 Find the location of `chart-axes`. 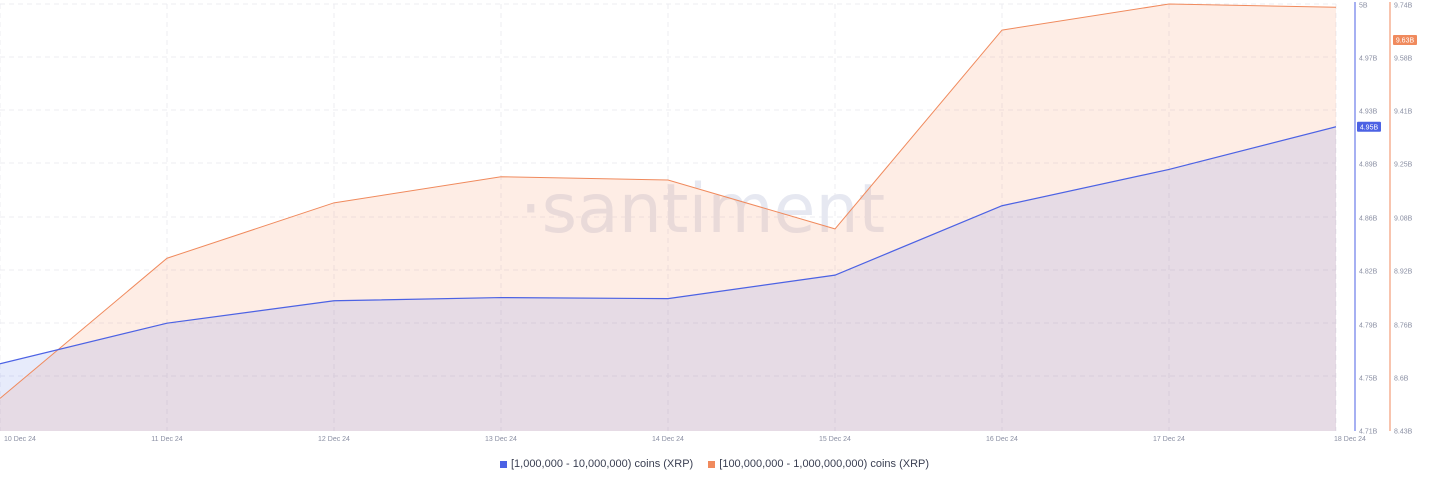

chart-axes is located at coordinates (1372, 216).